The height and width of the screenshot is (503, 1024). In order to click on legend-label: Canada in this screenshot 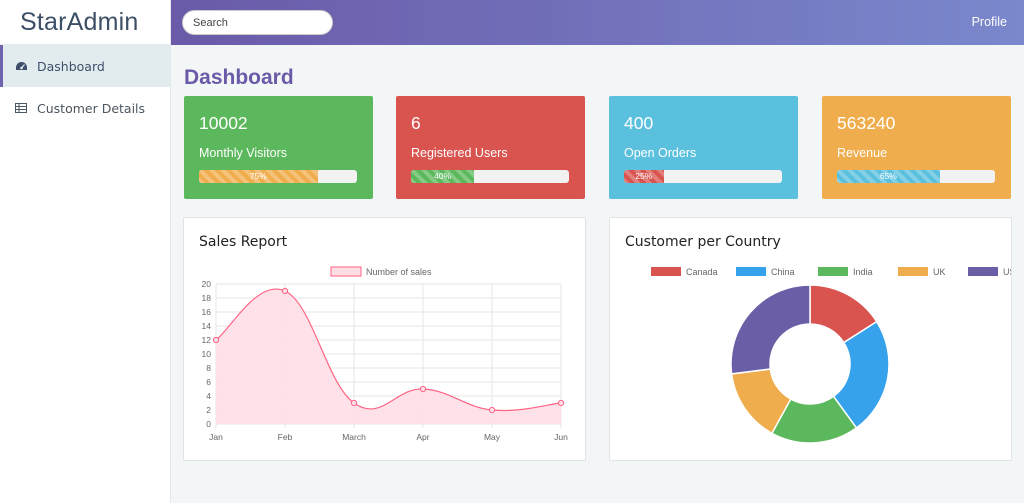, I will do `click(702, 272)`.